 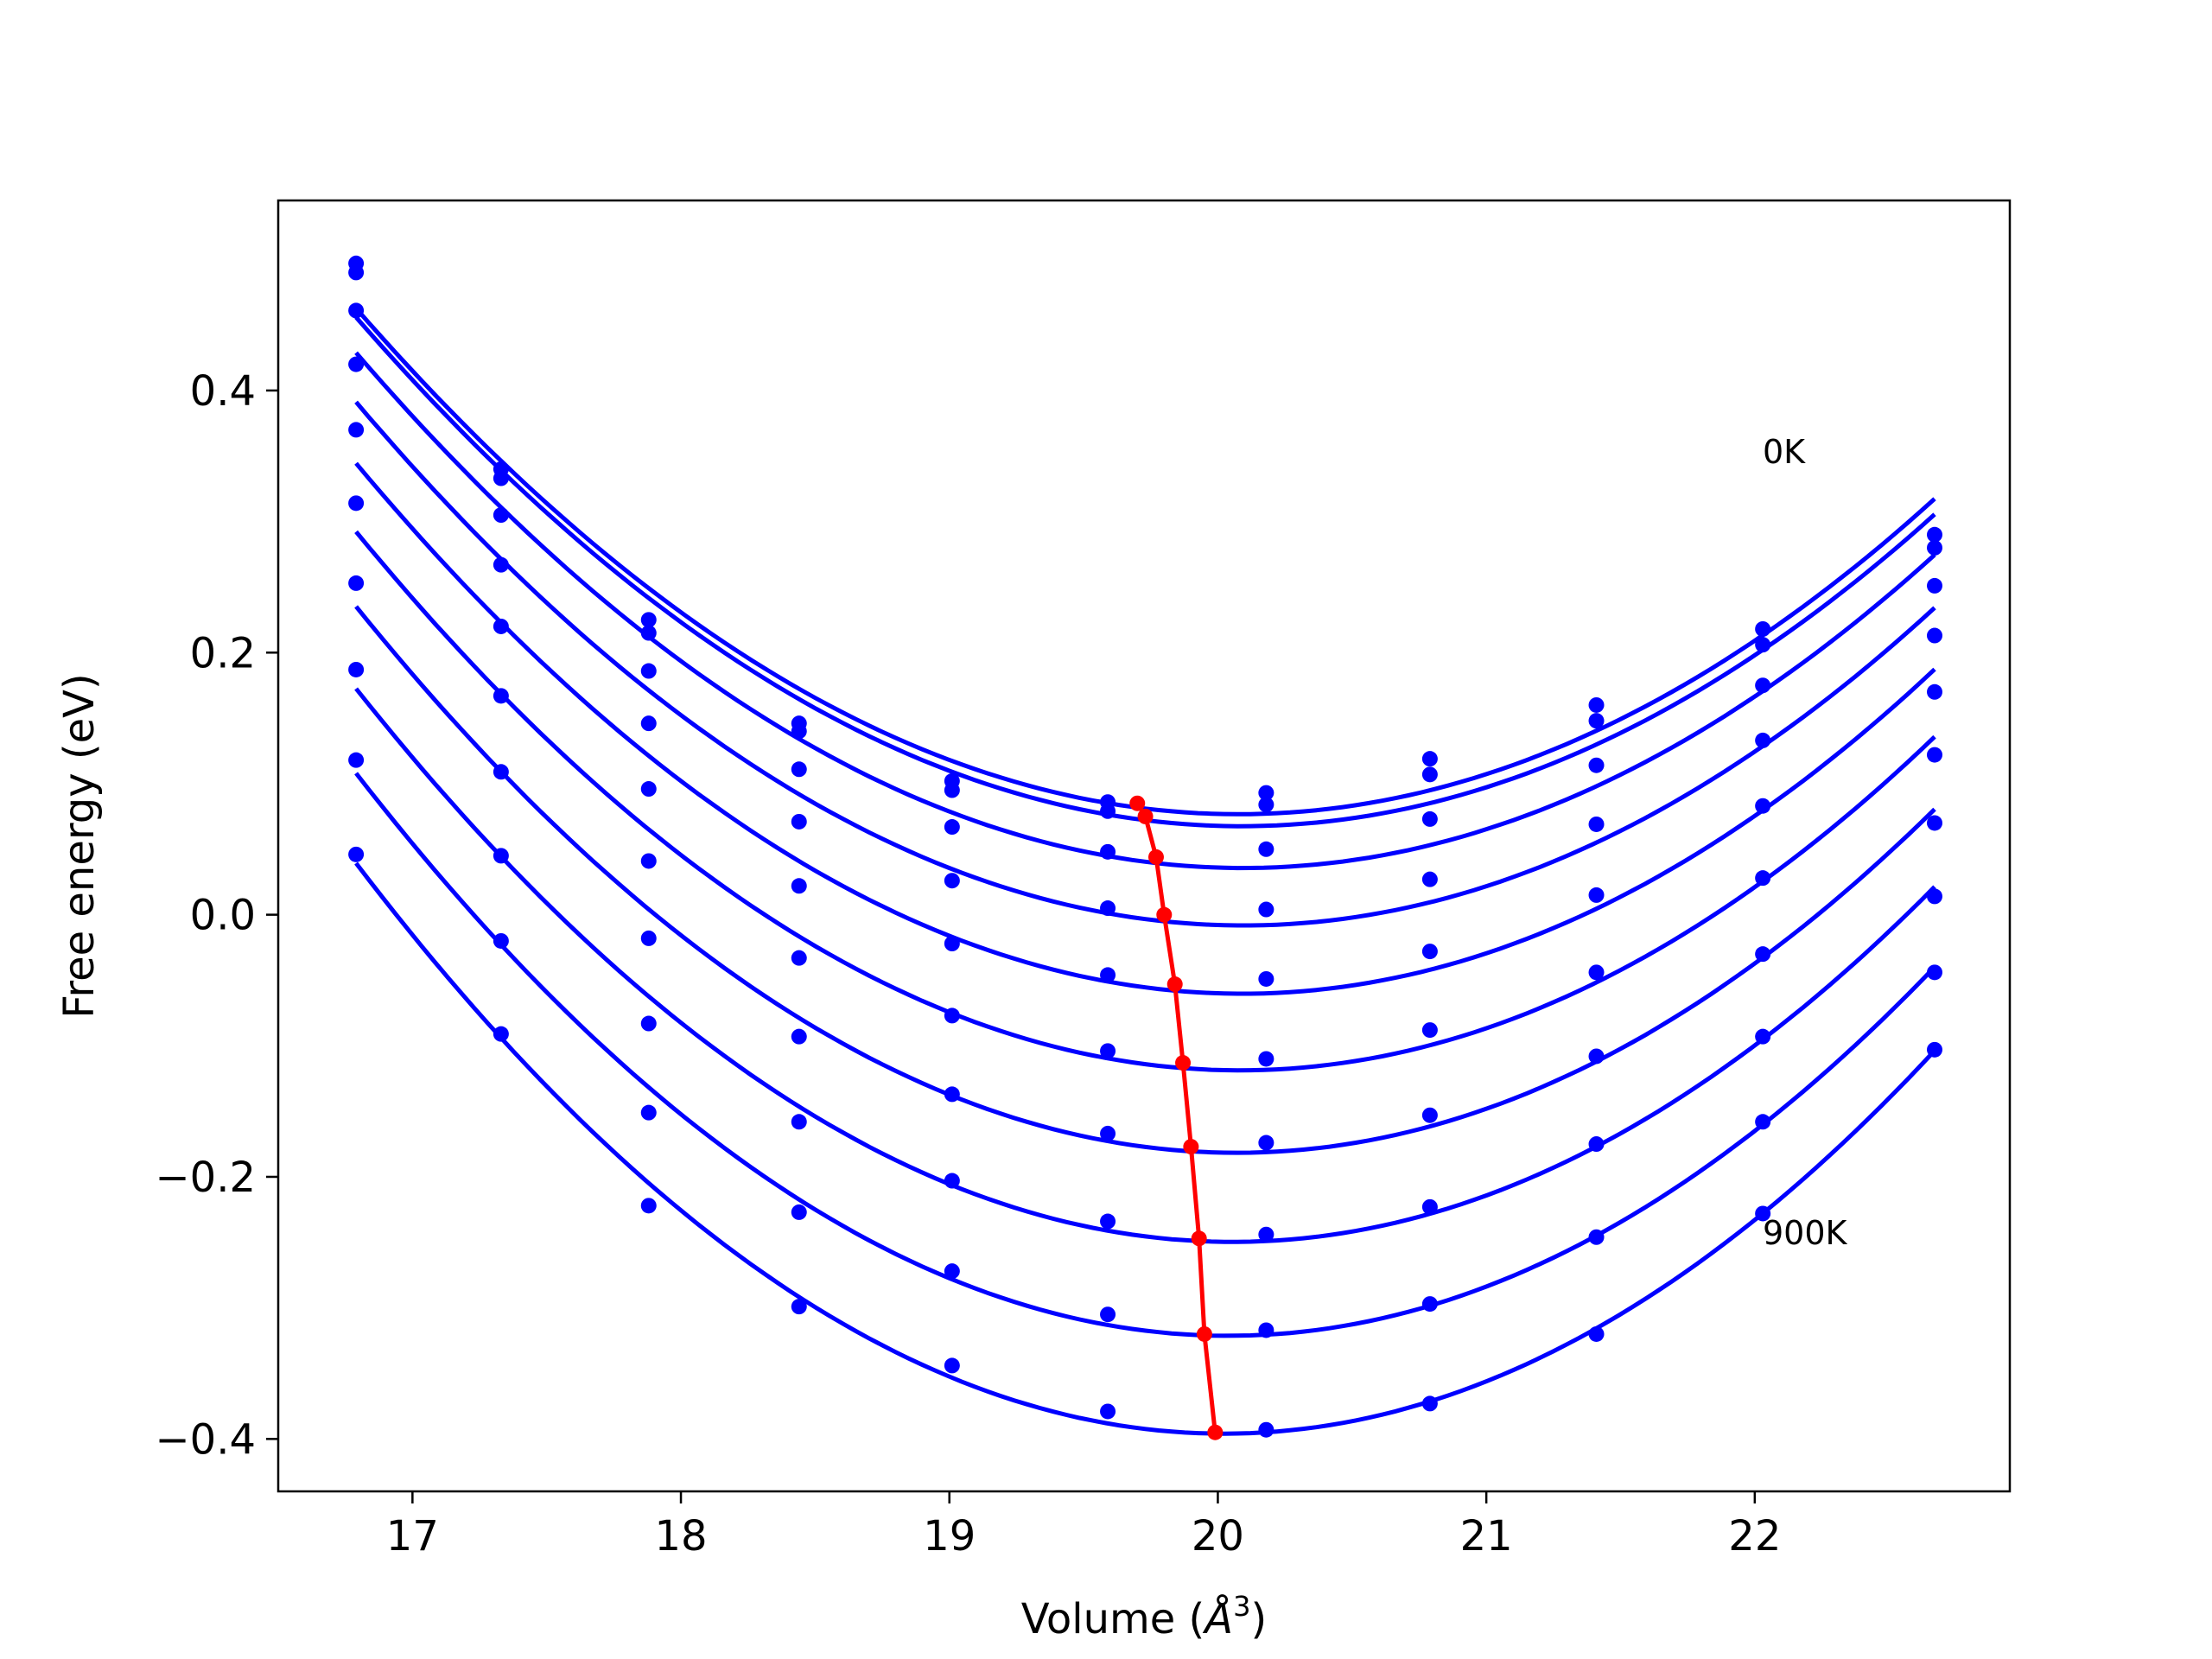 I want to click on y-tick-label-0: −0.4, so click(x=205, y=1439).